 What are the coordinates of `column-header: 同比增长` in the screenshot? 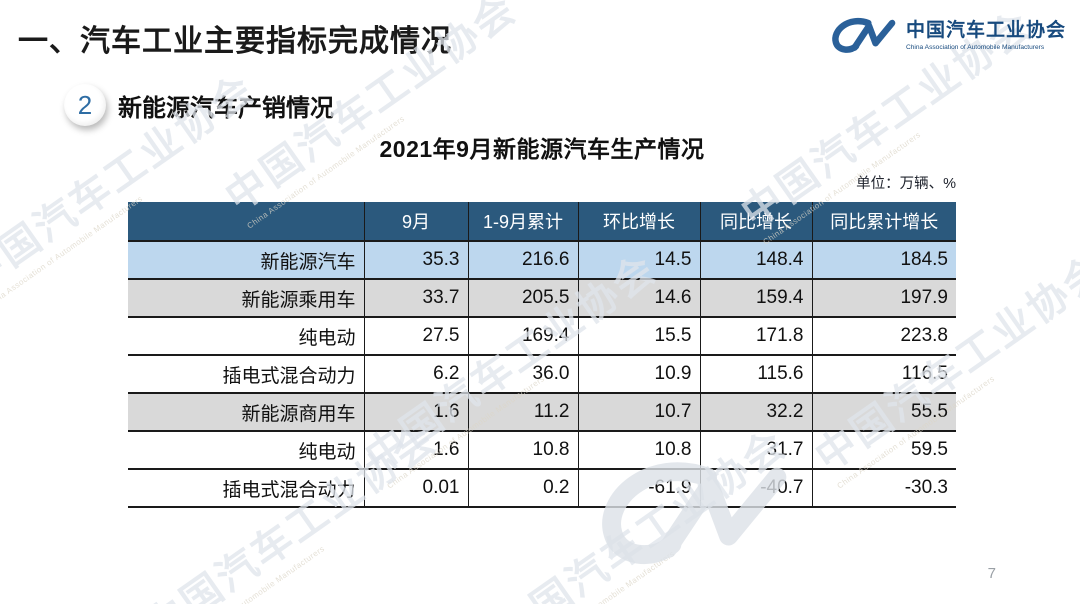 It's located at (755, 221).